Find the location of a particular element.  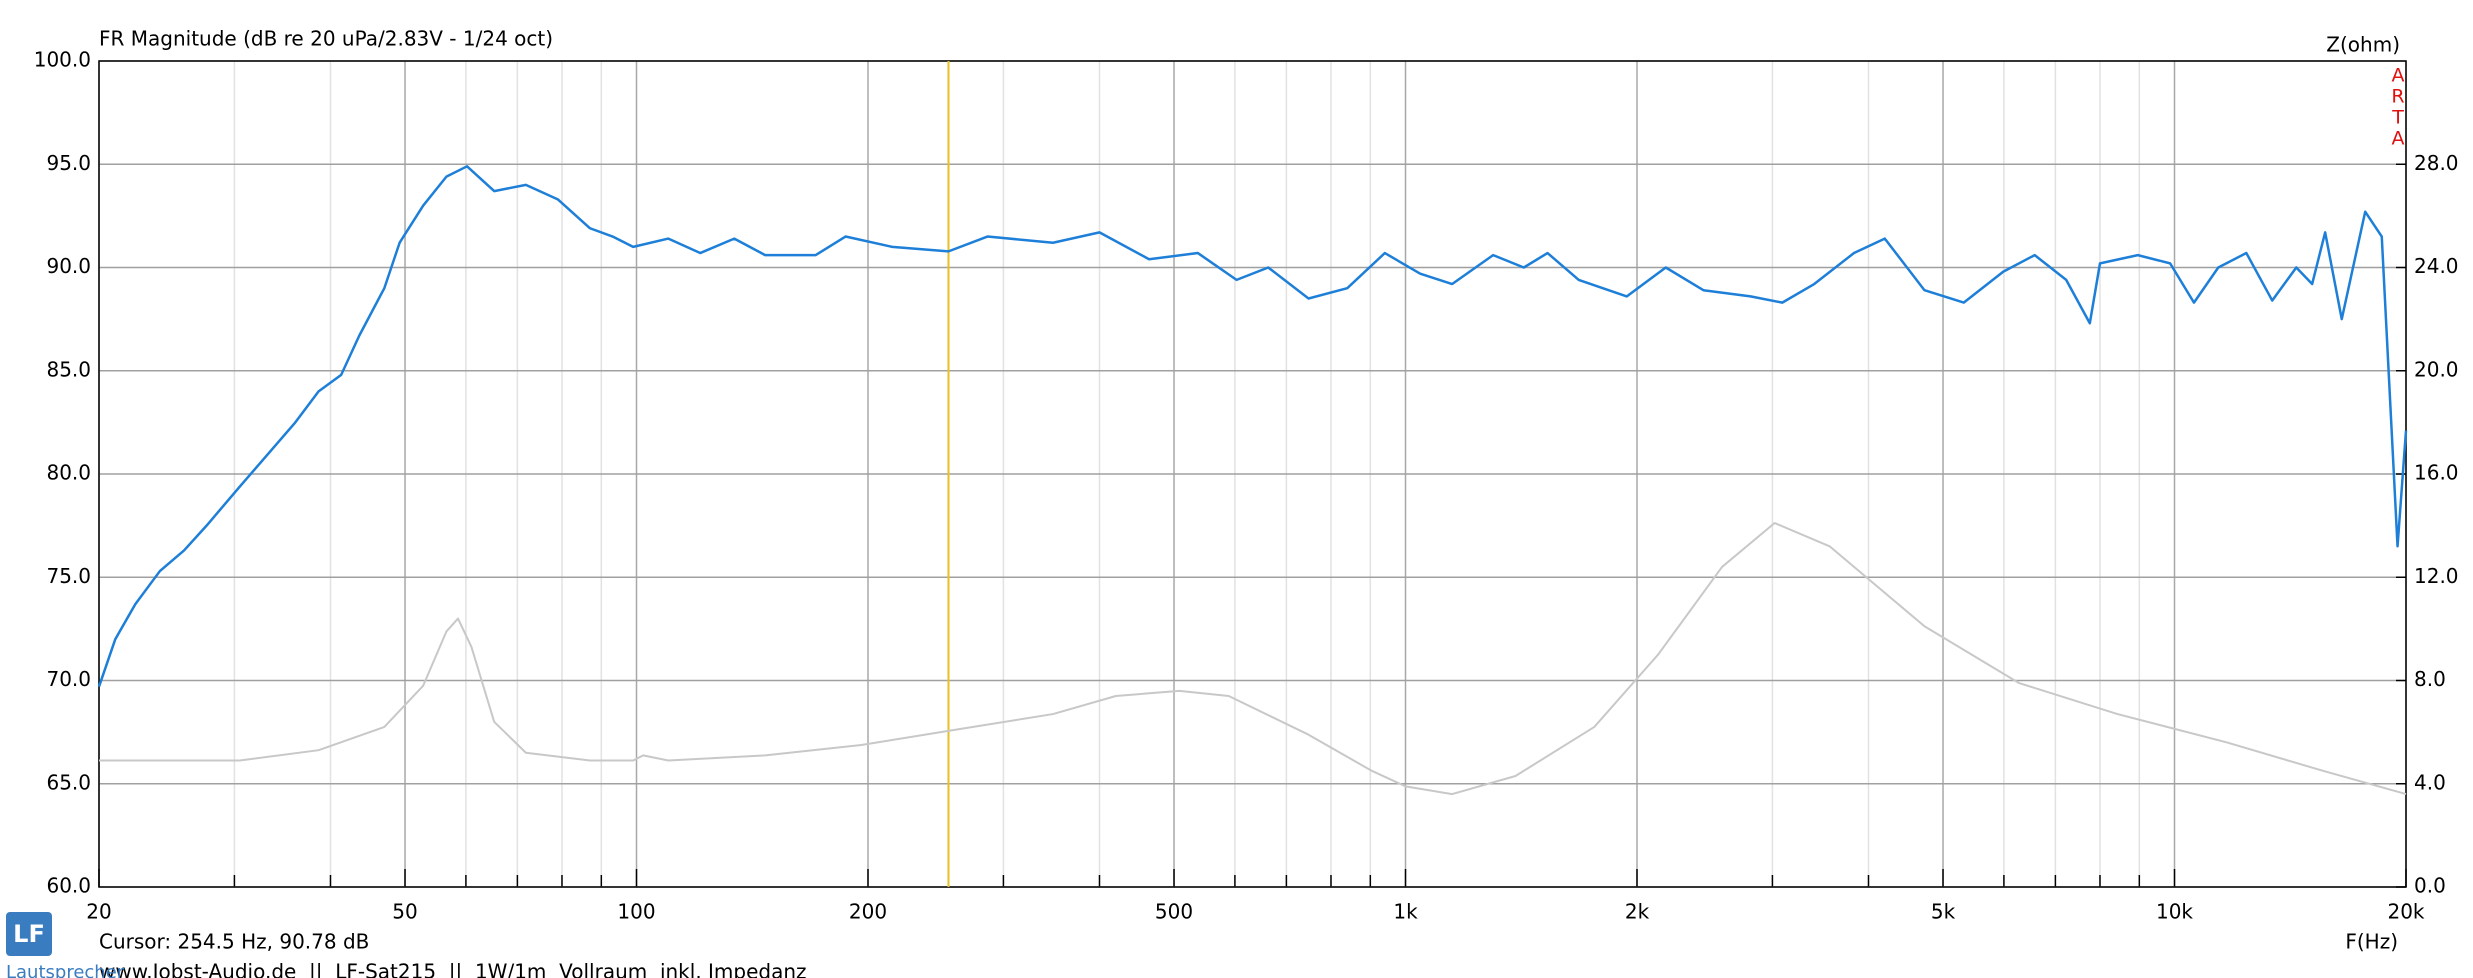

logo: LF Lautsprecher is located at coordinates (65, 945).